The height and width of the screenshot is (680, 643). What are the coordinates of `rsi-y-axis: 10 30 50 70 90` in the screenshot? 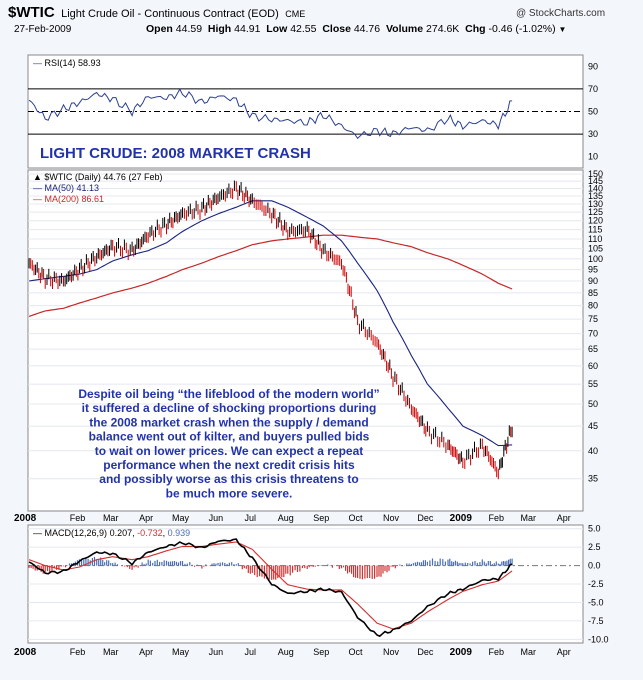 It's located at (593, 111).